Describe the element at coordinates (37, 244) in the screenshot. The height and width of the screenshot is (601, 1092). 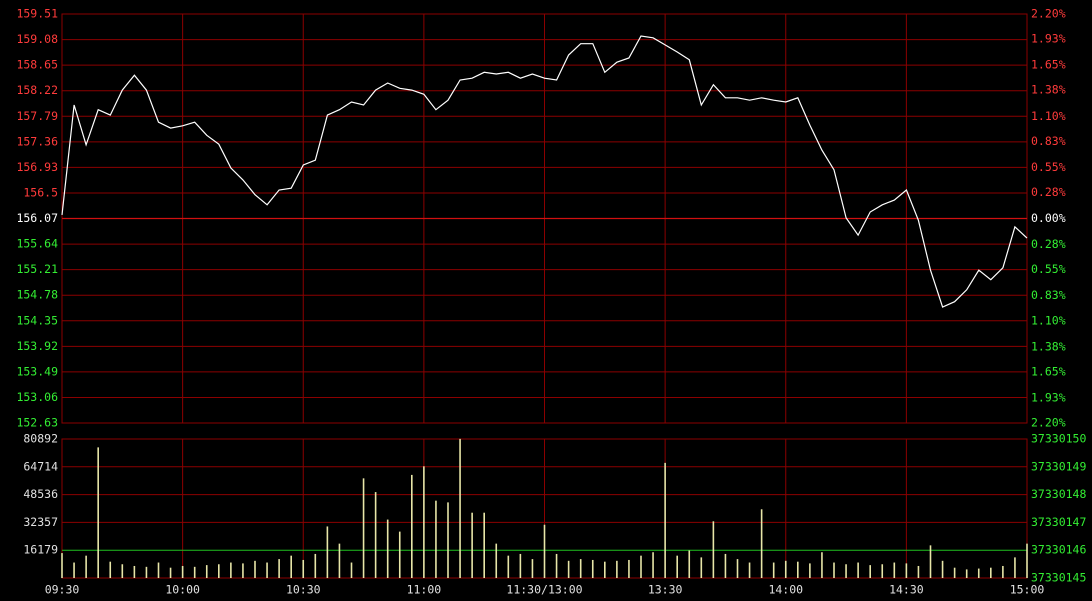
I see `y-tick-label: 155.64` at that location.